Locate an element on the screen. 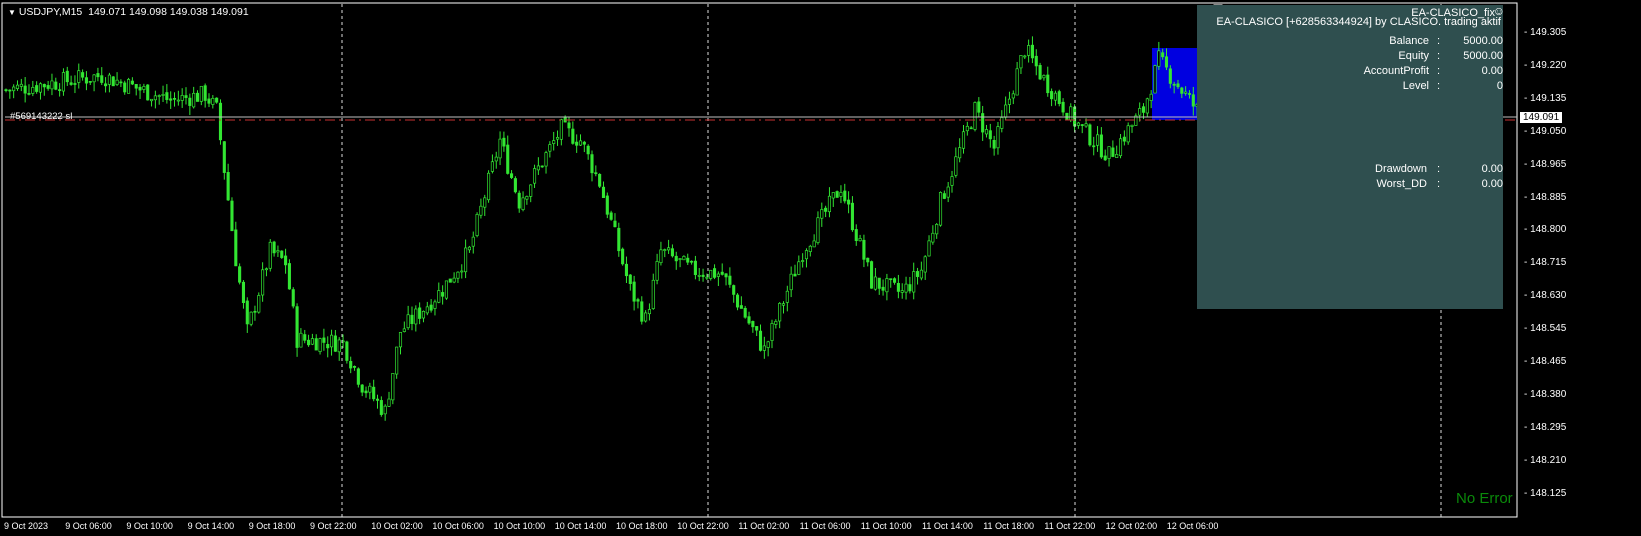 This screenshot has width=1641, height=536. level-value: 0 is located at coordinates (1499, 86).